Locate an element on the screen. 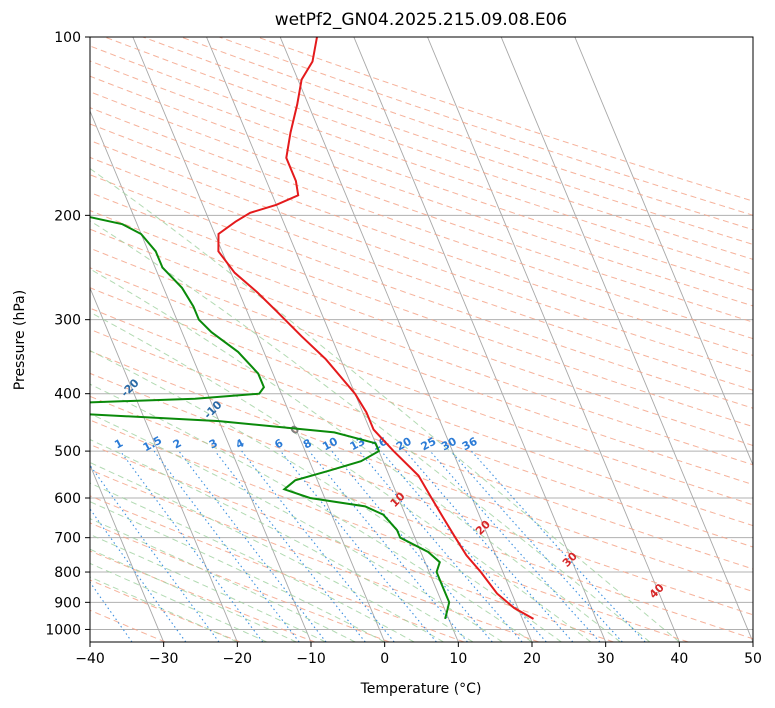 This screenshot has height=708, width=775. x-tick-label: 20 is located at coordinates (532, 659).